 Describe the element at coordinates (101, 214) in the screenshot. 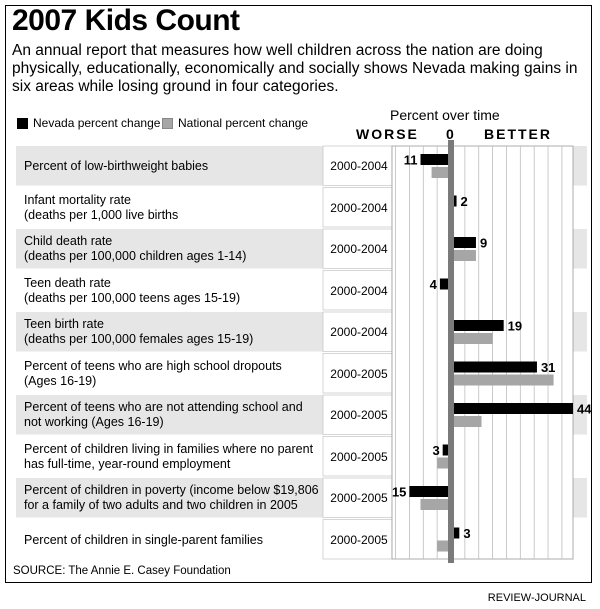

I see `category-label-line: (deaths per 1,000 live births` at that location.